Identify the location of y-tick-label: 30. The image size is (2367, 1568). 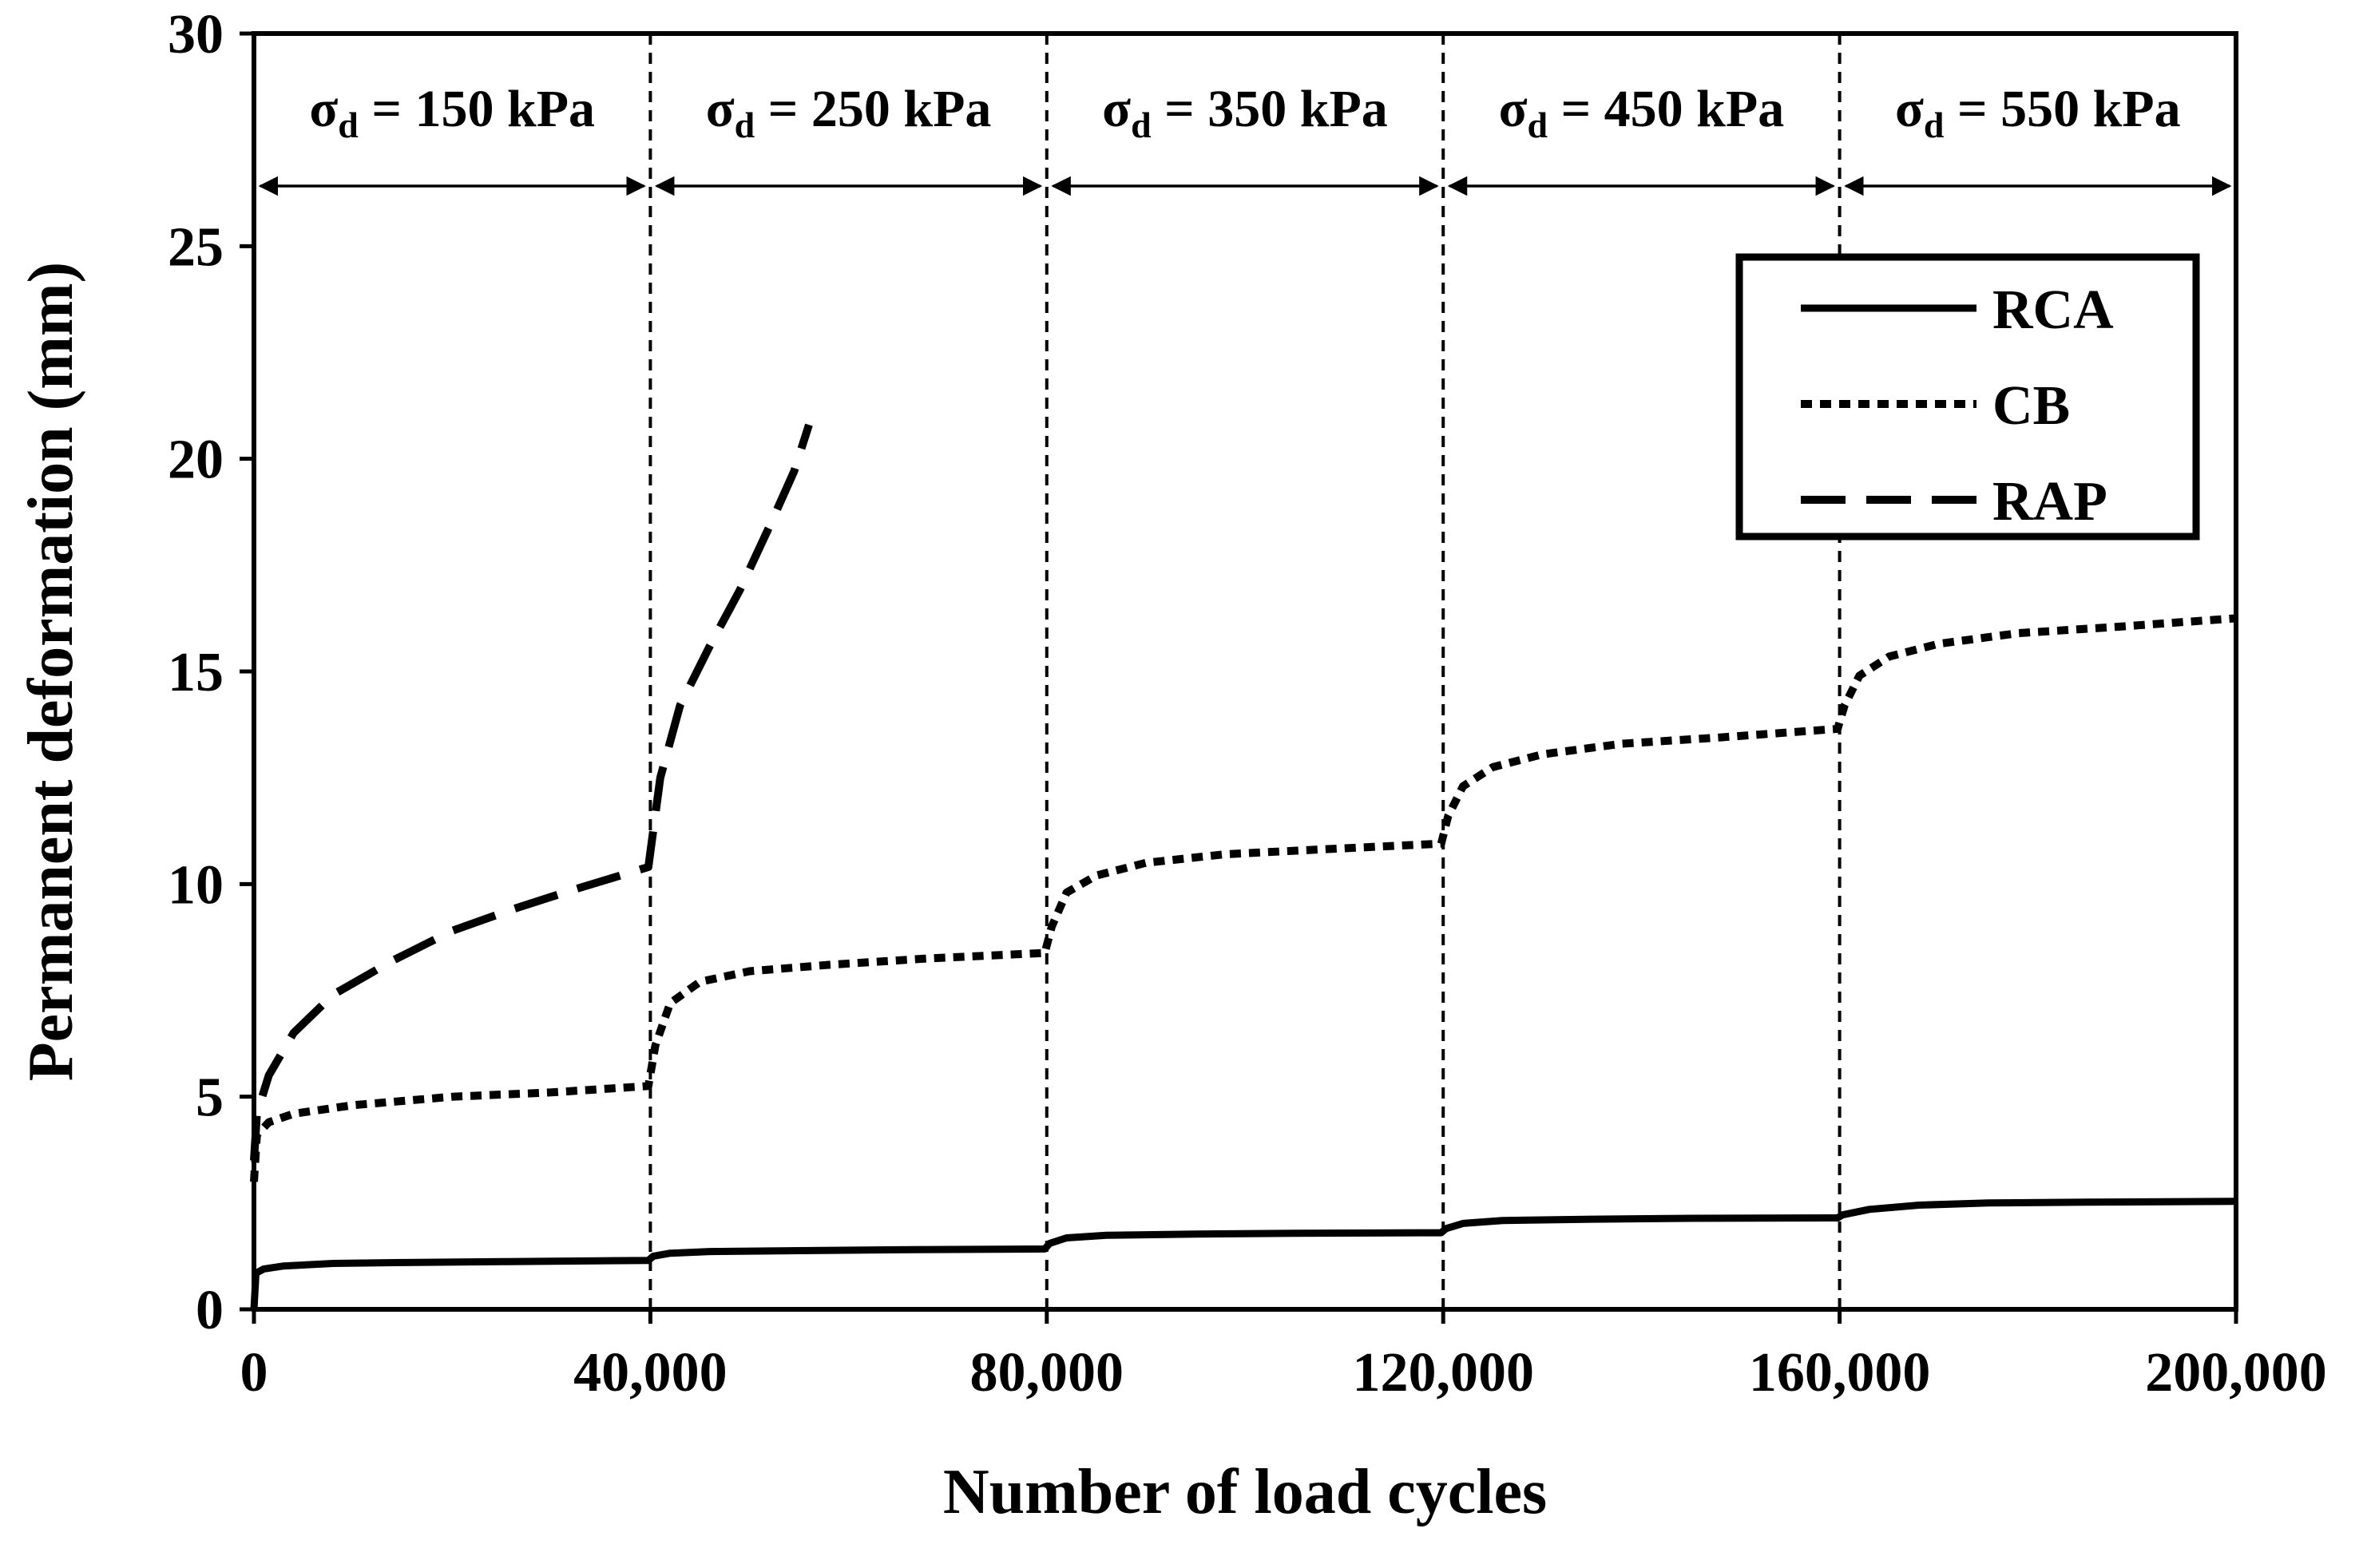
(196, 34).